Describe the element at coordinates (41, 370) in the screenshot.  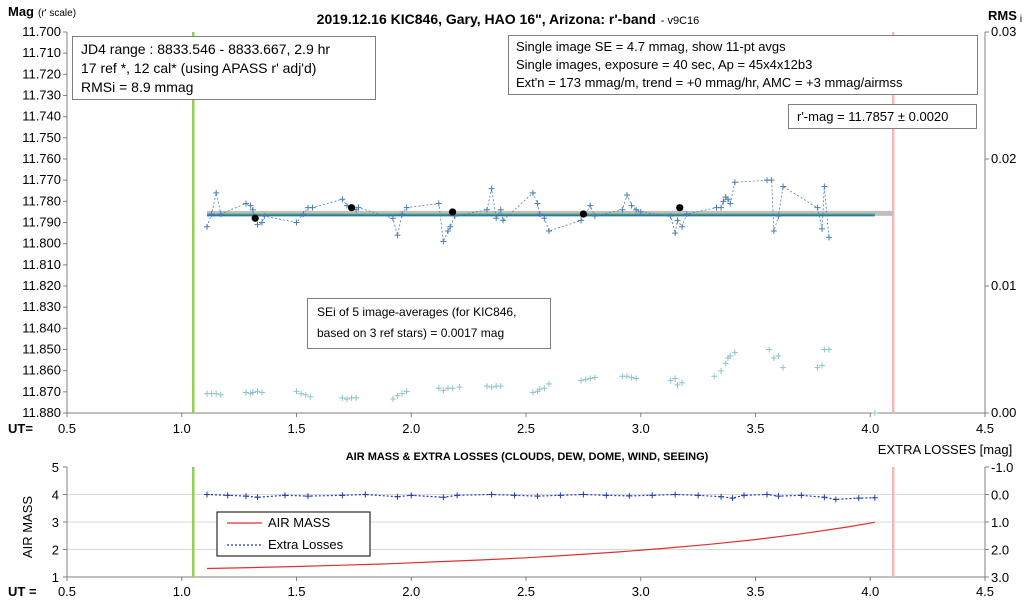
I see `y-tick-label: 11.860` at that location.